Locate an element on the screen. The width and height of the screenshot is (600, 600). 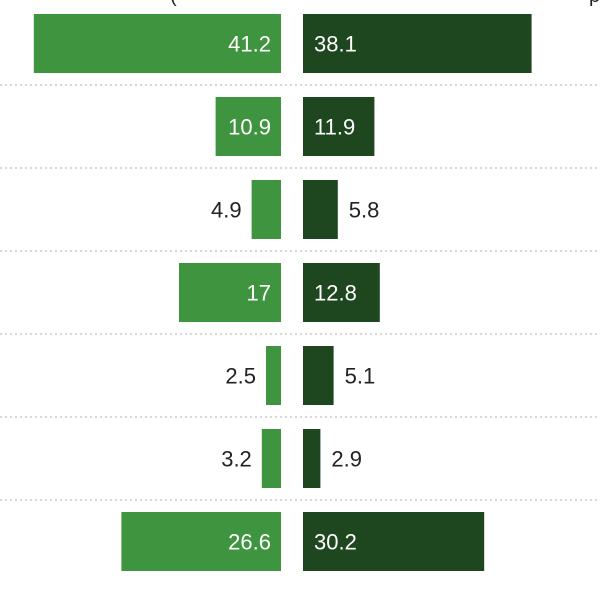
right-value-label: 30.2 is located at coordinates (335, 541).